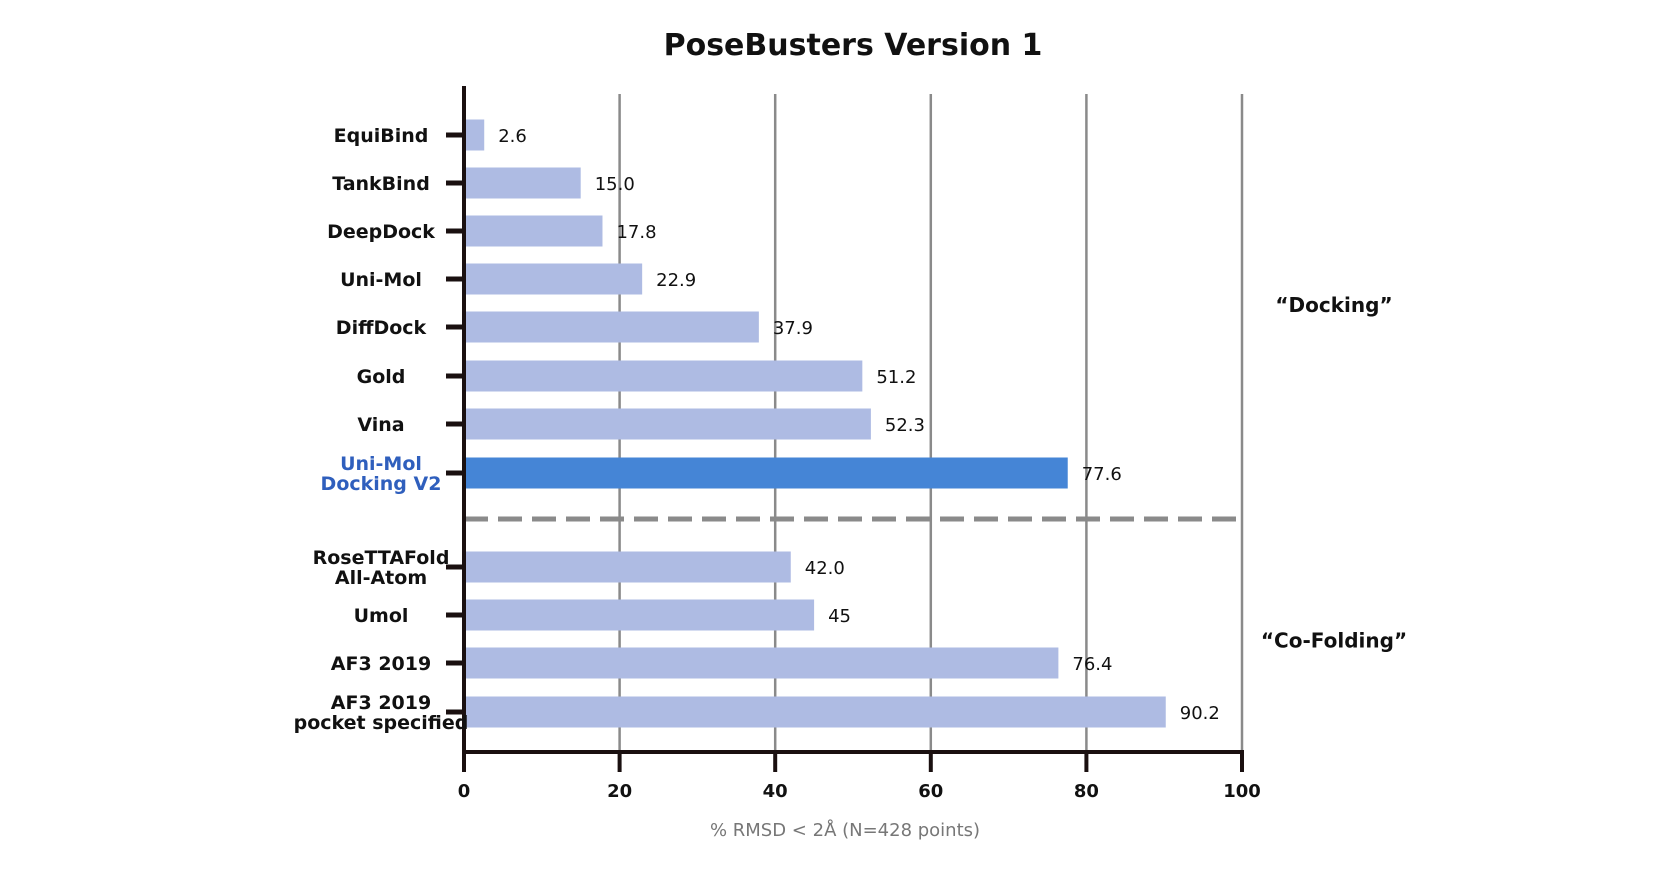  Describe the element at coordinates (381, 377) in the screenshot. I see `category-label: Gold` at that location.